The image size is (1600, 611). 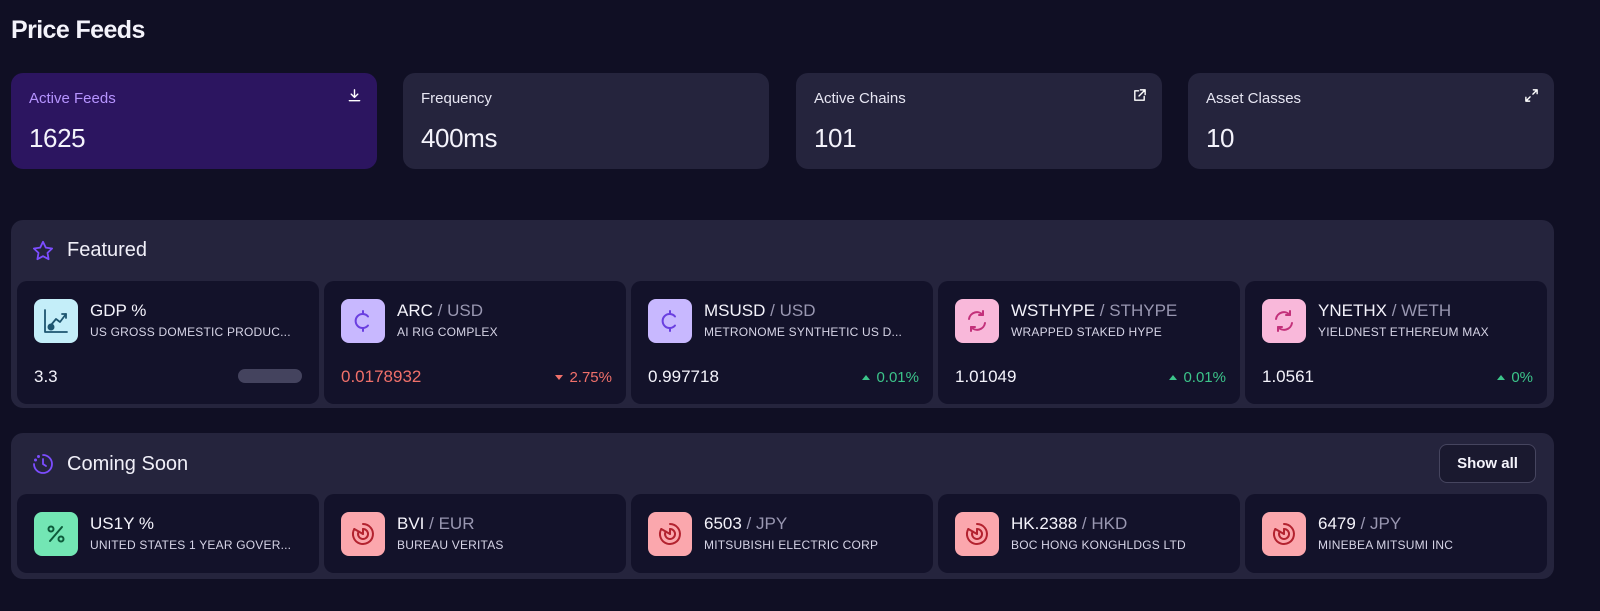 What do you see at coordinates (979, 121) in the screenshot?
I see `stat-card-active-chains: Active Chains 101` at bounding box center [979, 121].